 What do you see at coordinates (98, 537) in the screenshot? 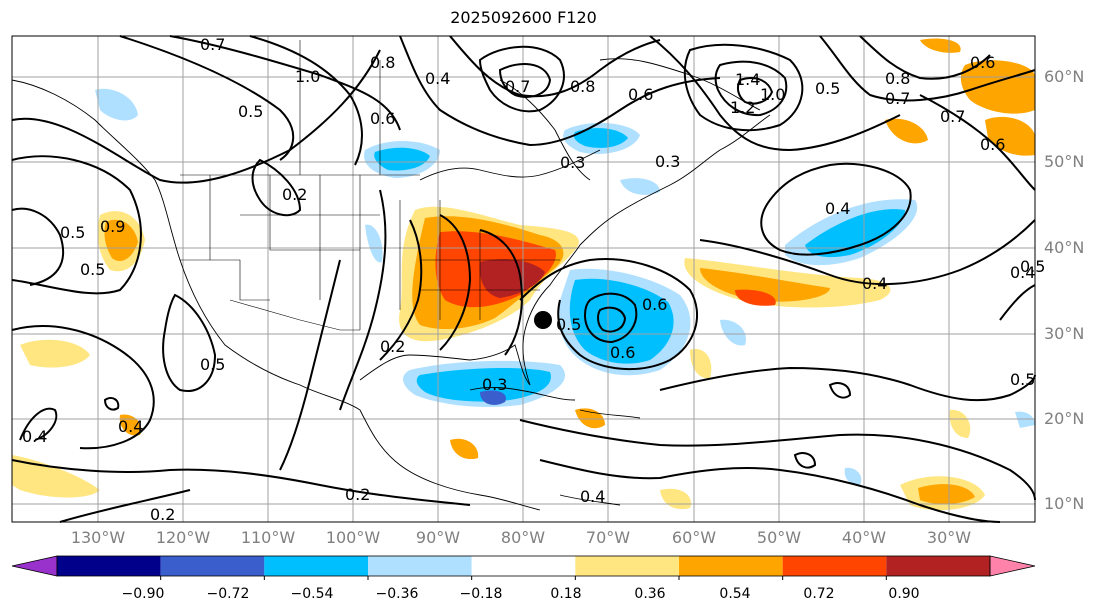
I see `lon-label: 130°W` at bounding box center [98, 537].